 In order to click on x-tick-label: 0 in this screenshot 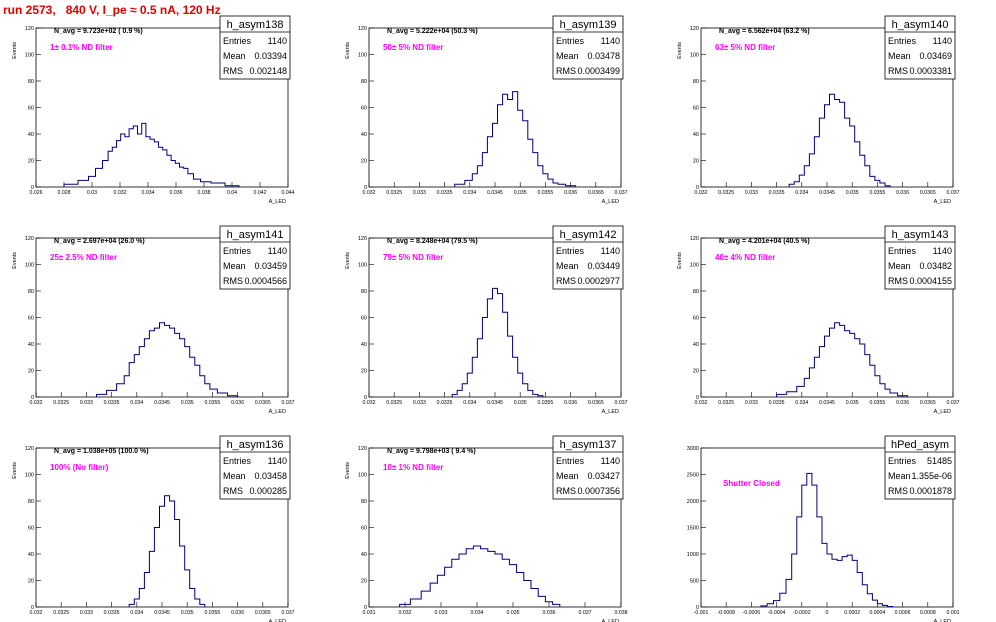, I will do `click(827, 613)`.